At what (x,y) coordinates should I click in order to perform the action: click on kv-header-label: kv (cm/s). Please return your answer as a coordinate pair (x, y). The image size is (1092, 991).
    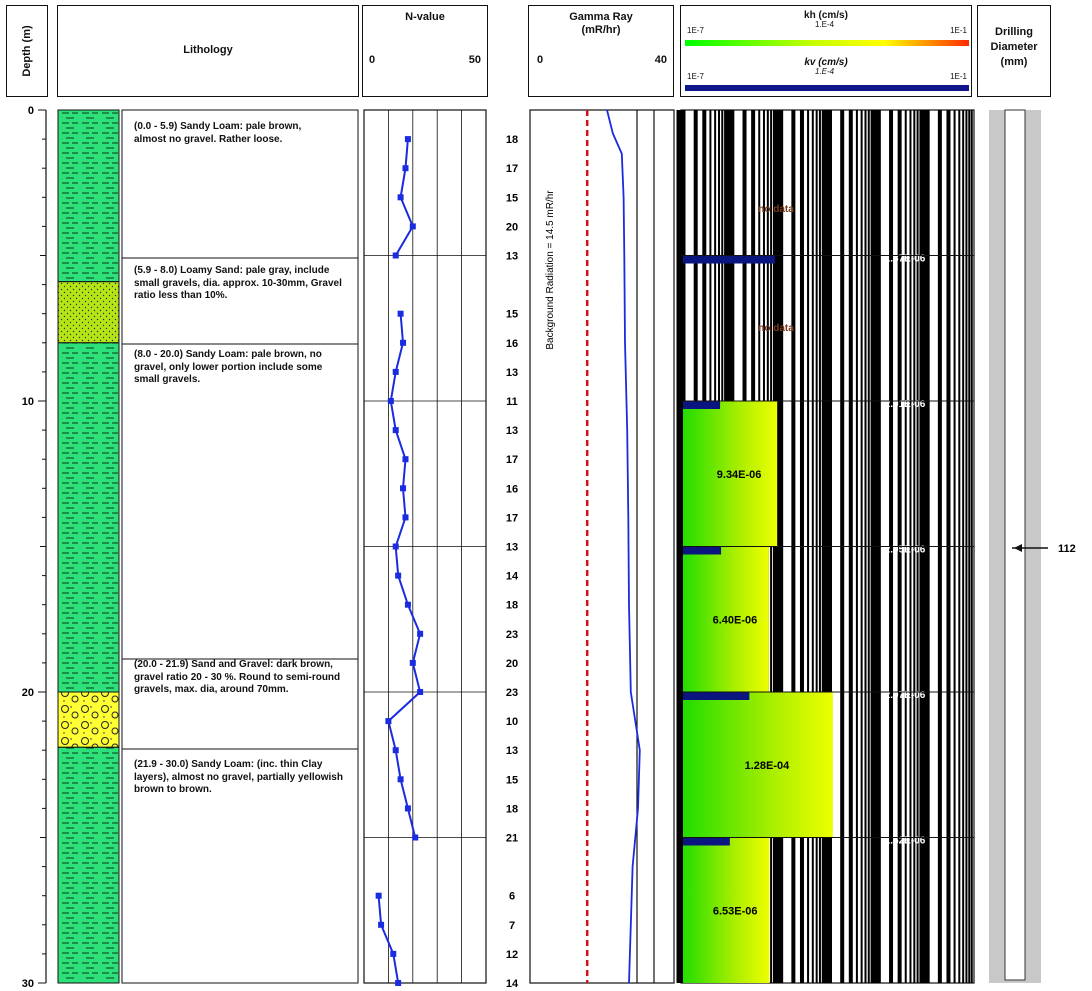
    Looking at the image, I should click on (826, 62).